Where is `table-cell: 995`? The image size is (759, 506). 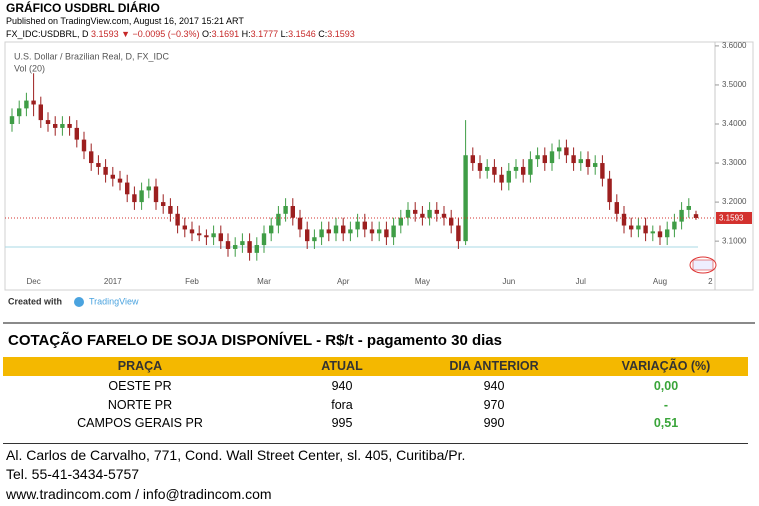 table-cell: 995 is located at coordinates (342, 423).